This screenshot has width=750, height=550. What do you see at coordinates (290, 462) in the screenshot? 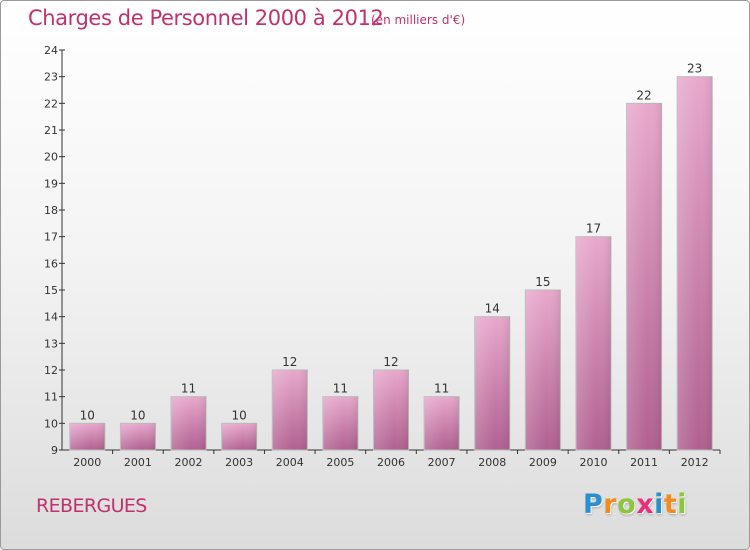
I see `x-tick-label: 2004` at bounding box center [290, 462].